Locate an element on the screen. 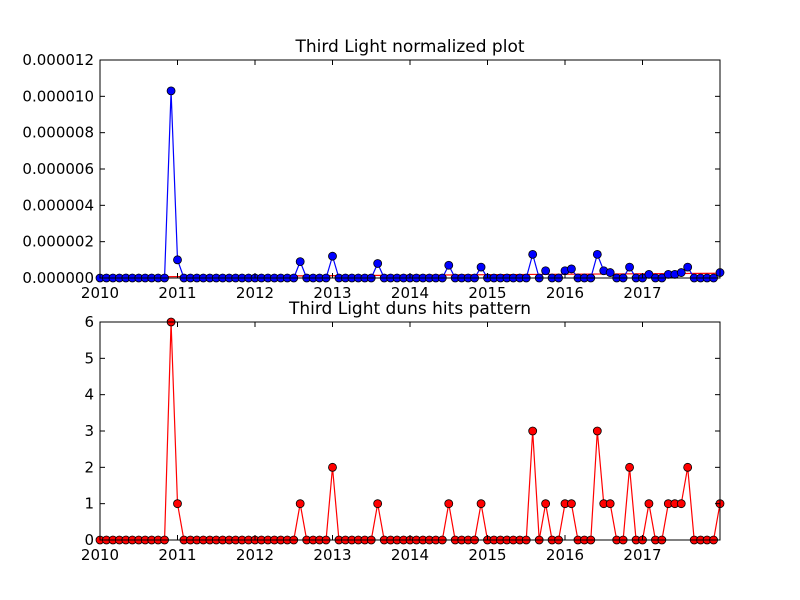 This screenshot has width=800, height=600. chart-hits-y-tick-label: 4 is located at coordinates (89, 395).